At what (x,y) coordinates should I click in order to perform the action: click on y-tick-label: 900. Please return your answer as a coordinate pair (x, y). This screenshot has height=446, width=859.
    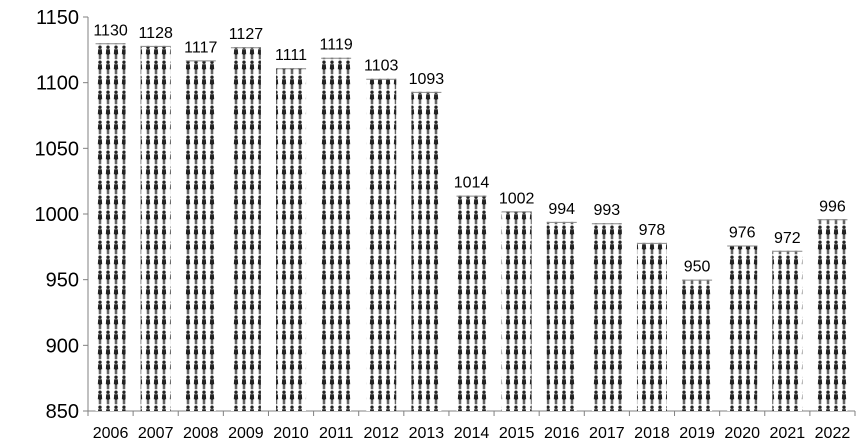
    Looking at the image, I should click on (62, 346).